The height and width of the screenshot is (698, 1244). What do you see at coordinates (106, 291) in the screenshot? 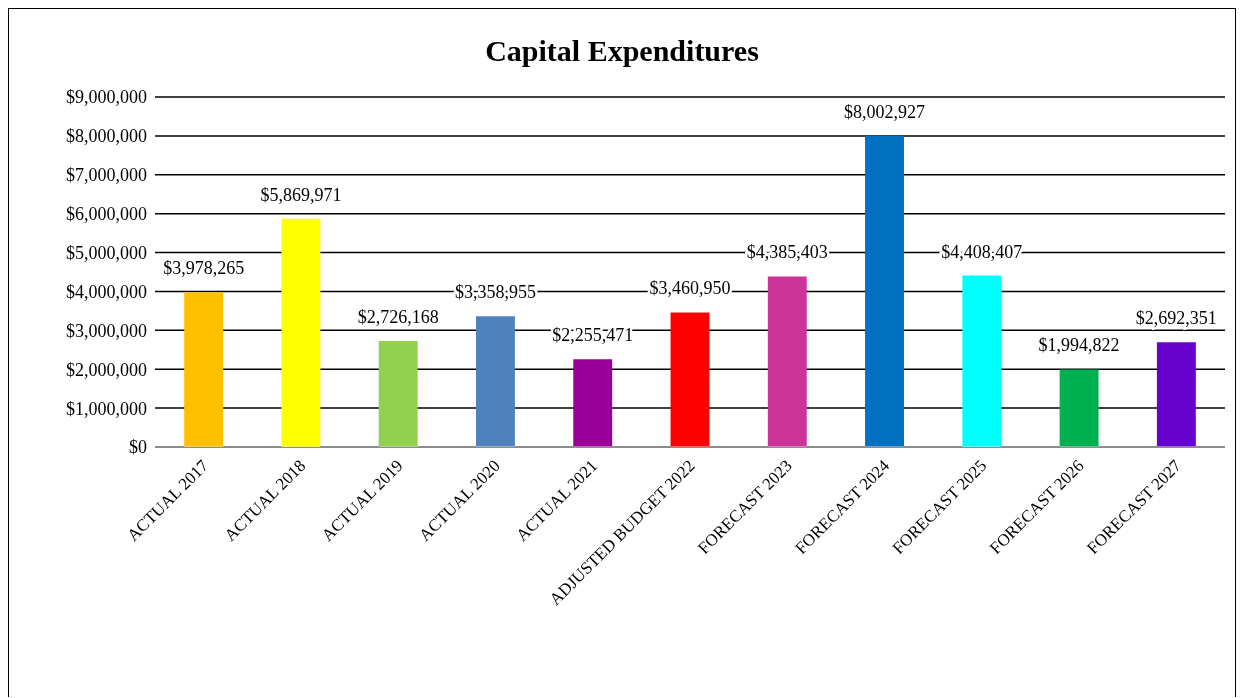
I see `y-tick-label: $4,000,000` at bounding box center [106, 291].